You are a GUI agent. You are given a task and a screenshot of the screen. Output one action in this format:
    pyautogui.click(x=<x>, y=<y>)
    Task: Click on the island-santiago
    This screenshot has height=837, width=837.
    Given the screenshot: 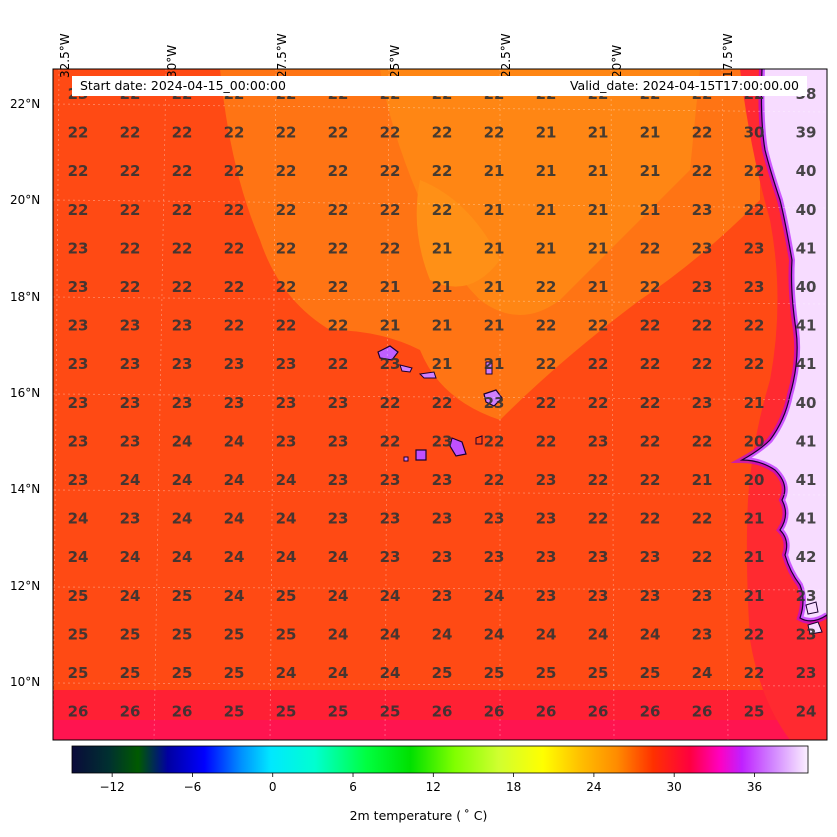 What is the action you would take?
    pyautogui.click(x=458, y=447)
    